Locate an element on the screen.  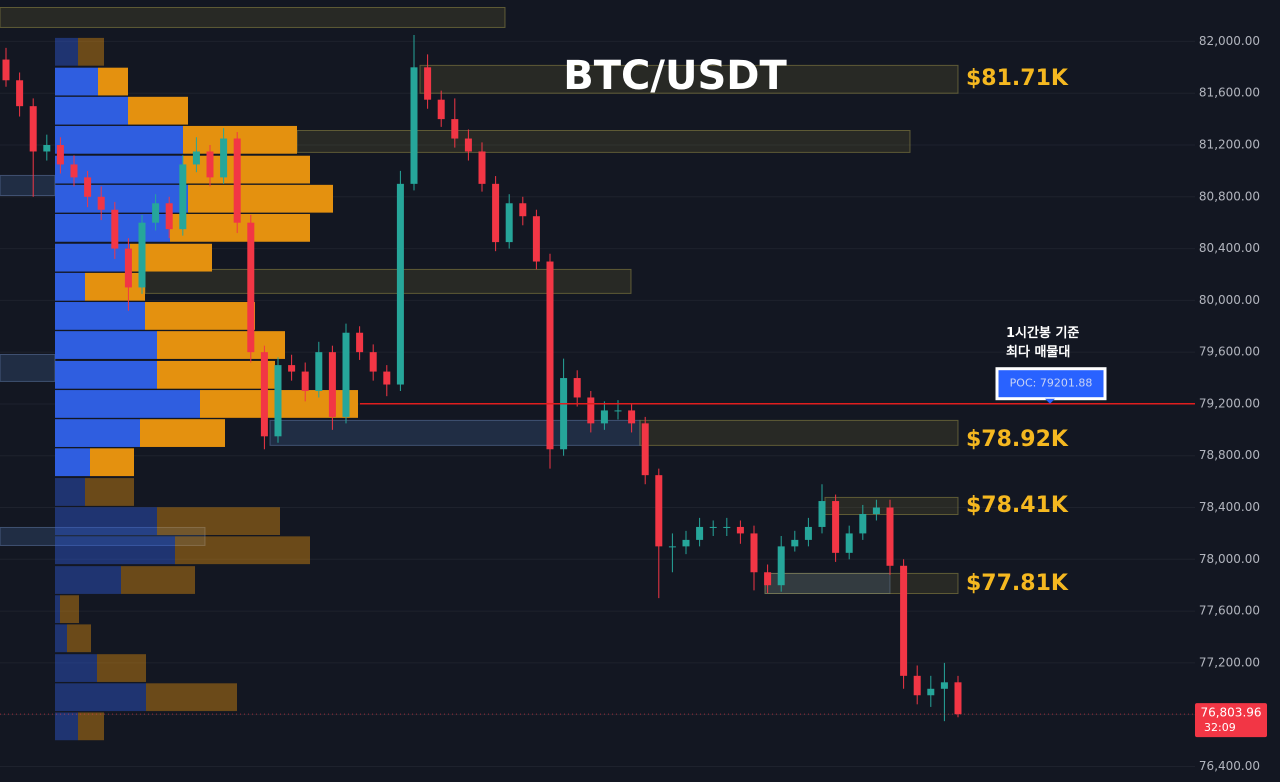
y-tick-label: 80,000.00 is located at coordinates (1229, 300).